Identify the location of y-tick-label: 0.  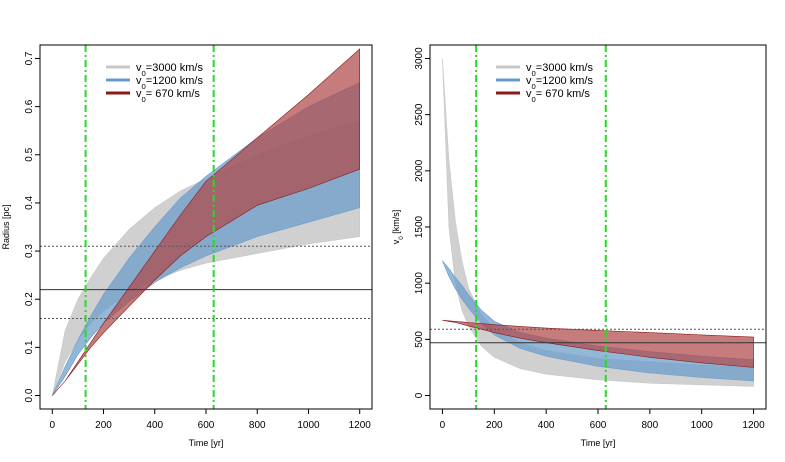
(419, 395).